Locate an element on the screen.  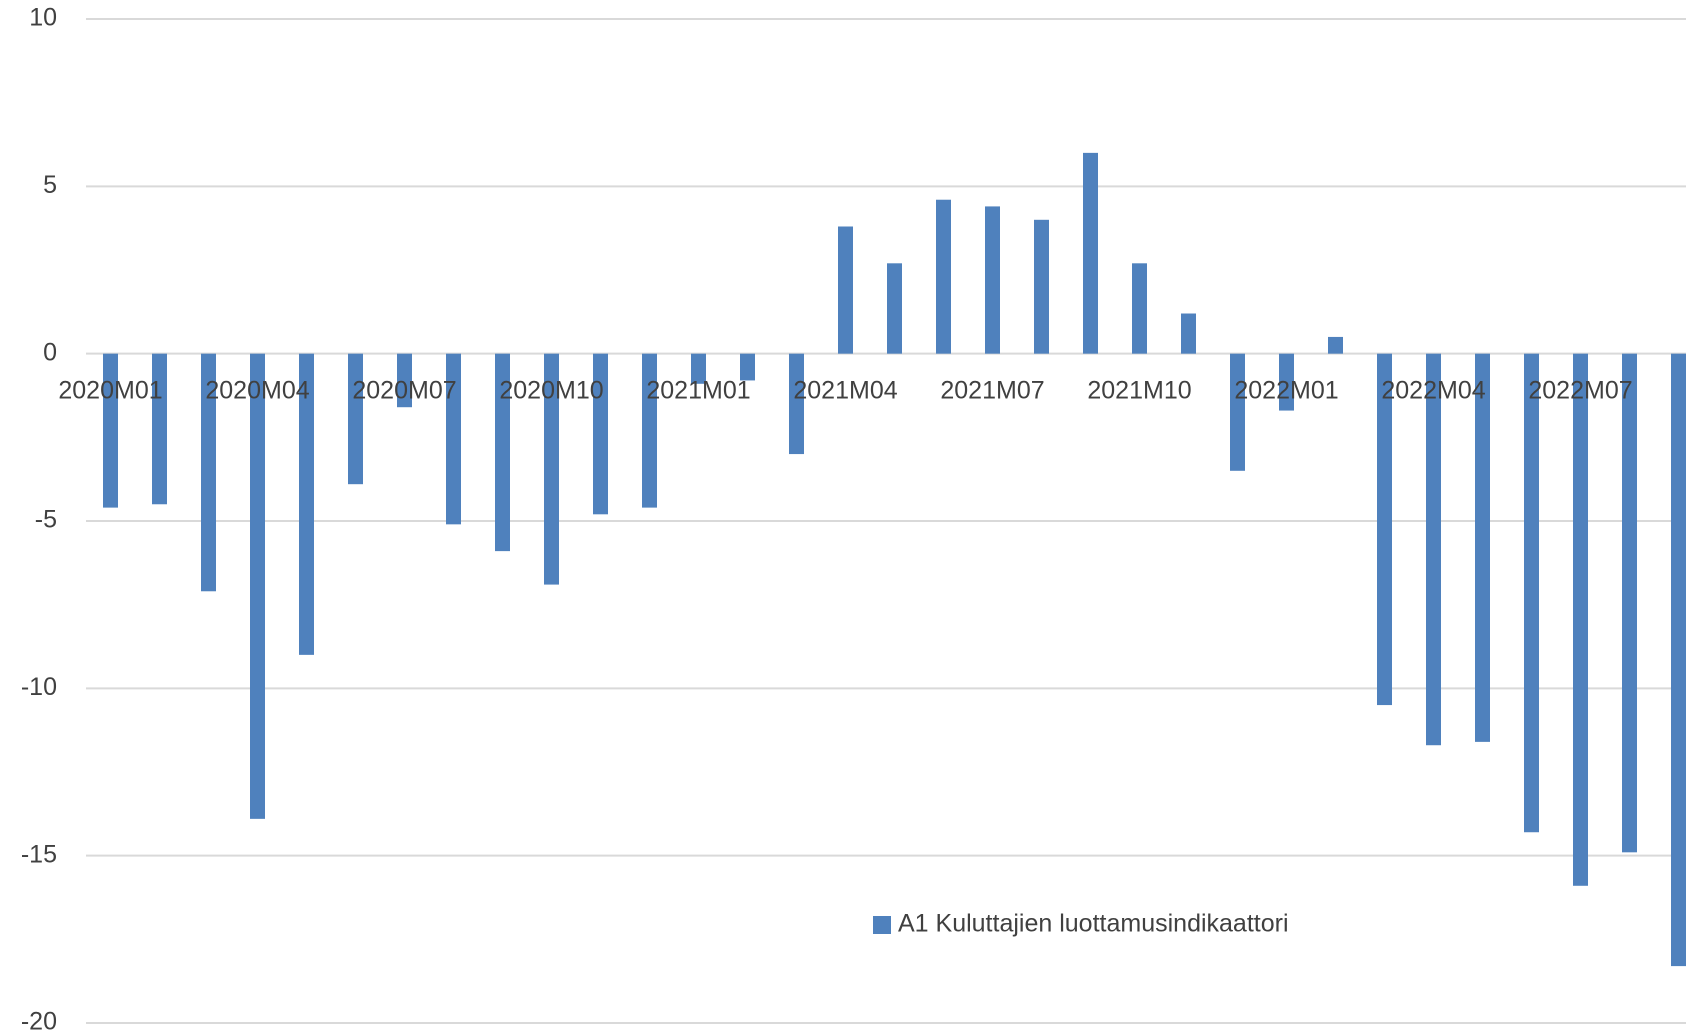
x-tick-label: 2022M07 is located at coordinates (1580, 391).